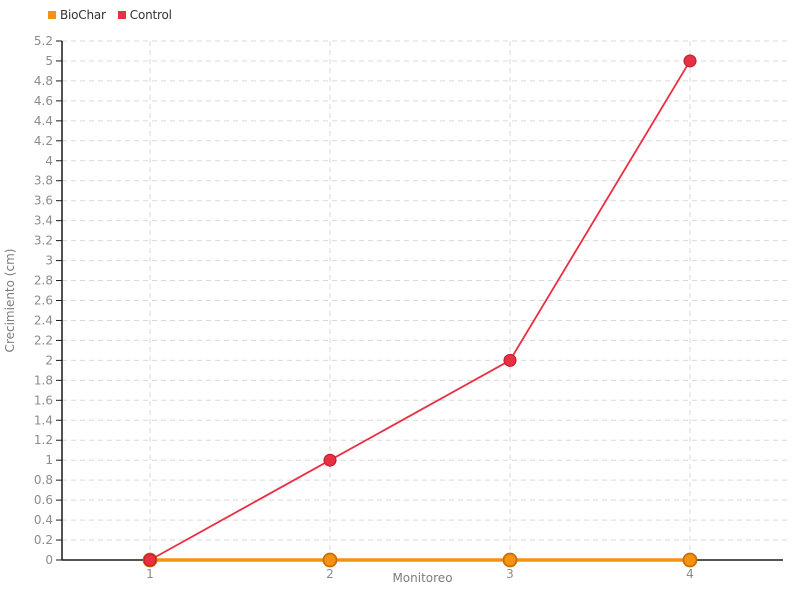 This screenshot has height=600, width=800. What do you see at coordinates (110, 15) in the screenshot?
I see `legend: BioChar Control` at bounding box center [110, 15].